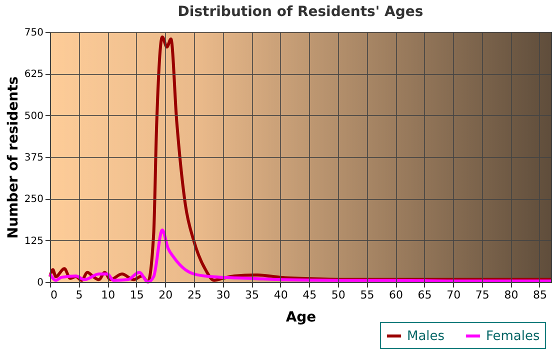 Image resolution: width=560 pixels, height=353 pixels. What do you see at coordinates (54, 295) in the screenshot?
I see `x-tick-label: 0` at bounding box center [54, 295].